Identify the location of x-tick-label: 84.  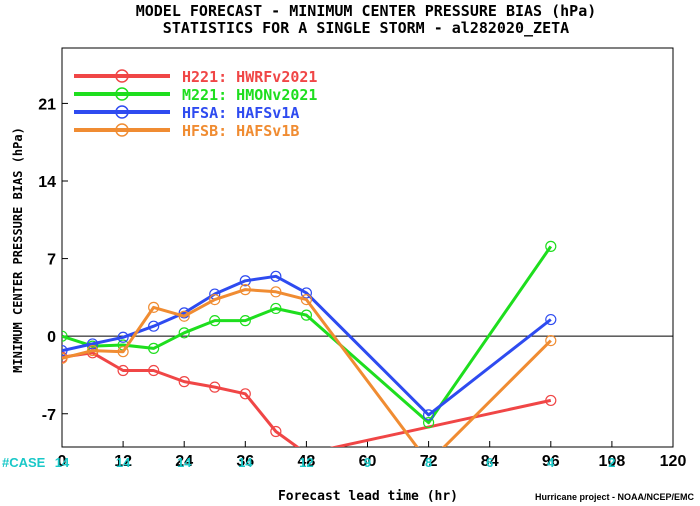
(490, 461).